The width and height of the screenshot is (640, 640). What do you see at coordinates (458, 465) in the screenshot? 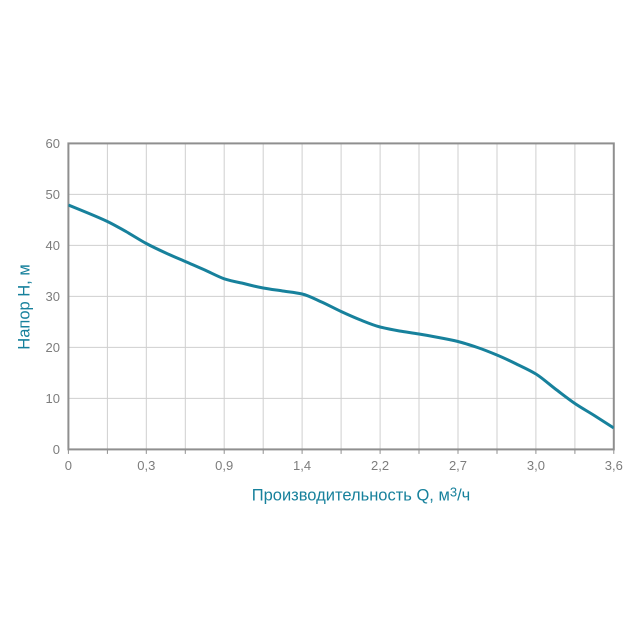
I see `svg-text: 2,7` at bounding box center [458, 465].